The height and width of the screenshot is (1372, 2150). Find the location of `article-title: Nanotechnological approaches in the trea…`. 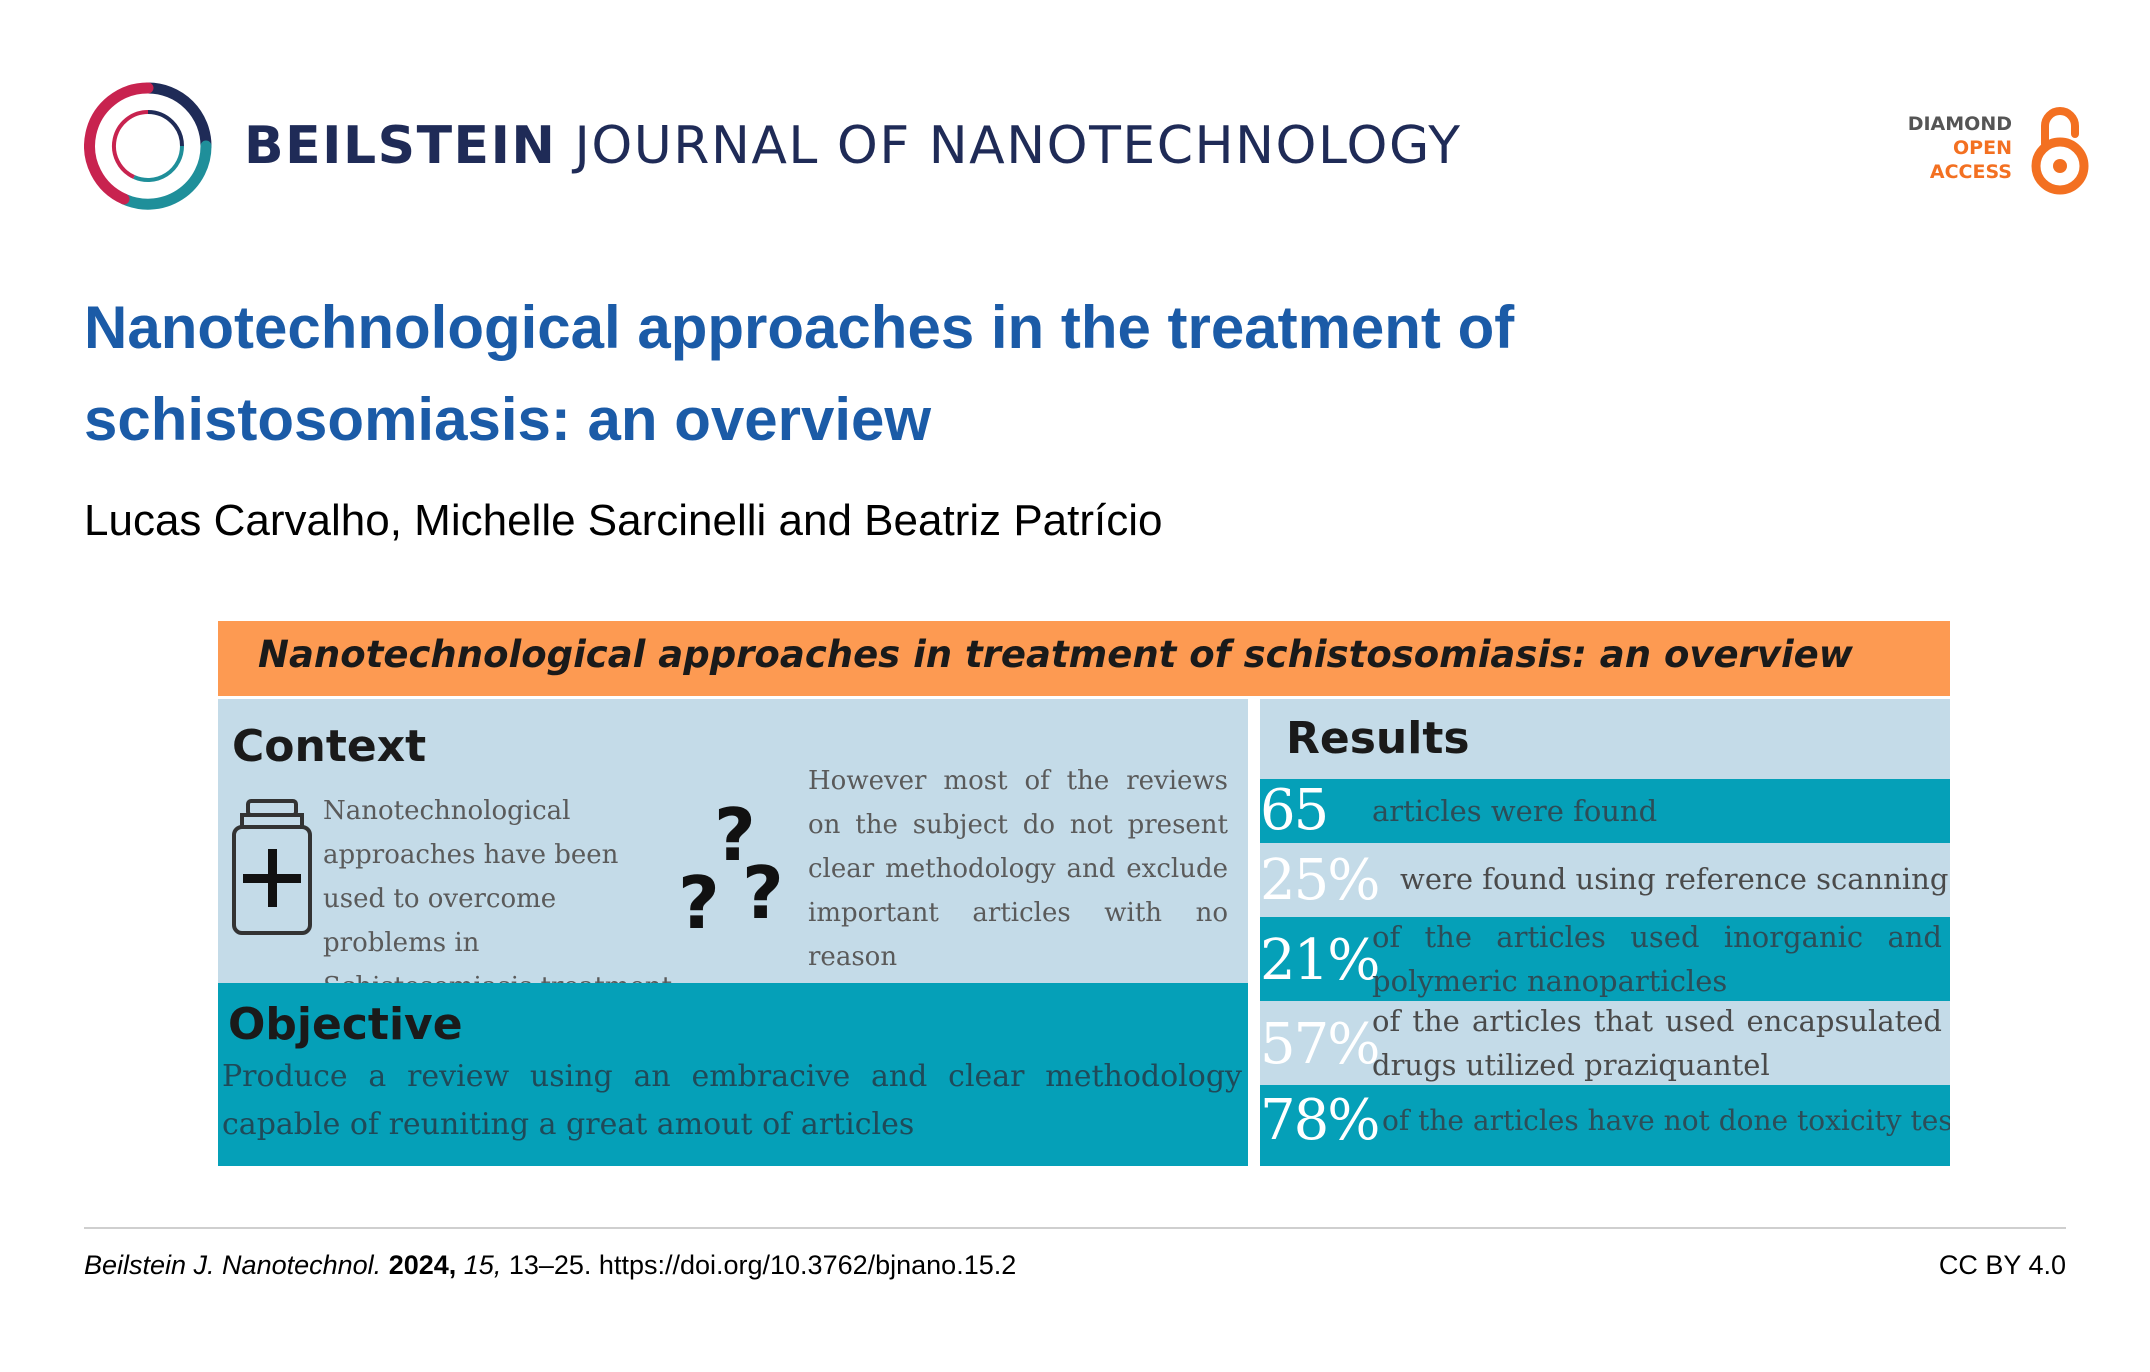

article-title: Nanotechnological approaches in the trea… is located at coordinates (984, 374).